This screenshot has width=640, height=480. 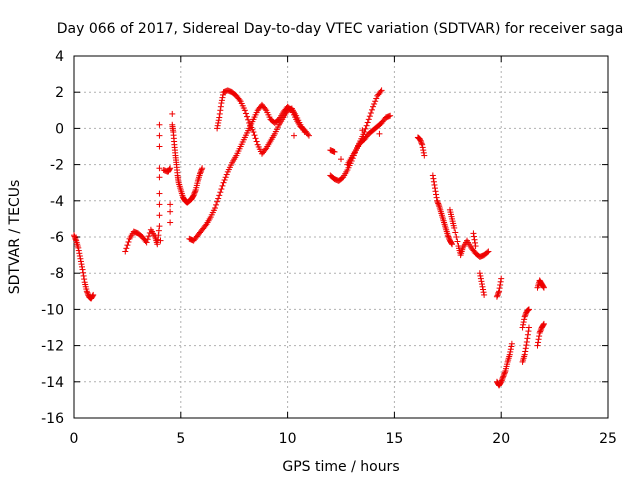 I want to click on y-tick-label: -4, so click(x=57, y=202).